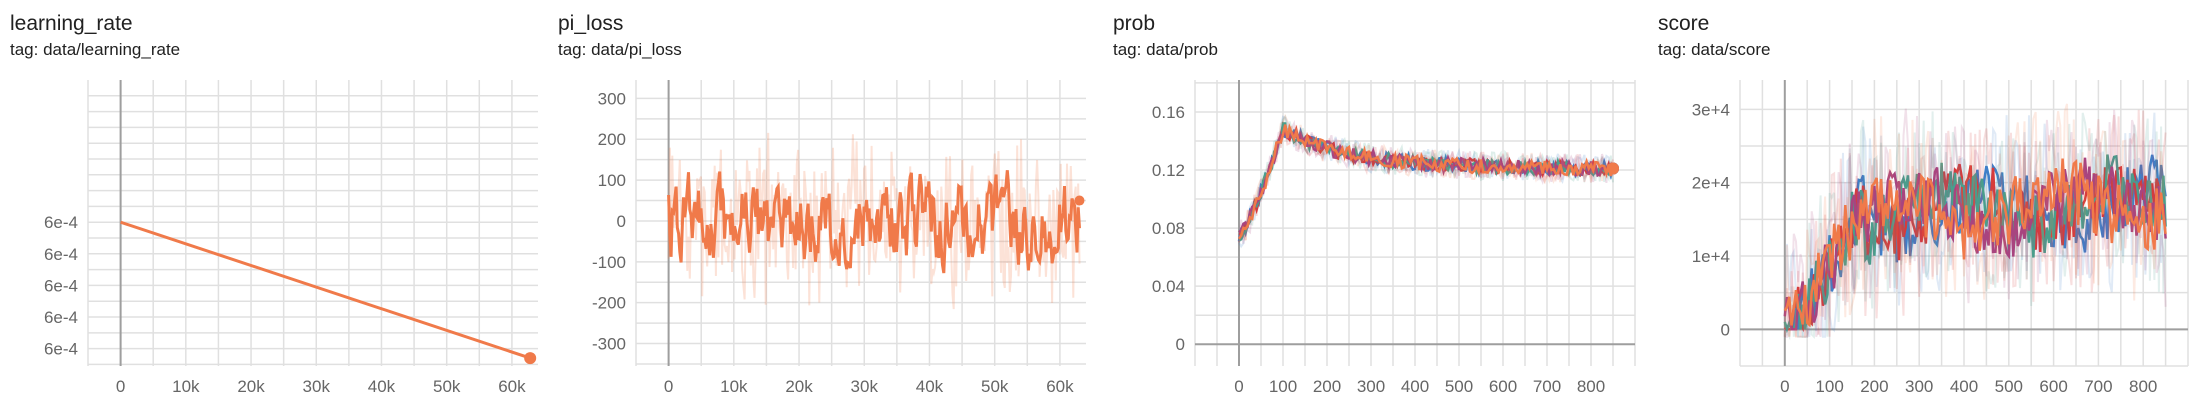 The width and height of the screenshot is (2194, 408). I want to click on y-tick-label: 200, so click(612, 139).